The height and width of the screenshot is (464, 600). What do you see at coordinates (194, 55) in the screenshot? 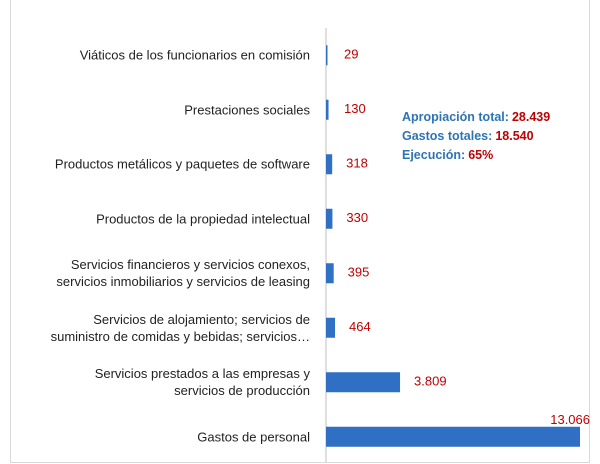
I see `category-label: Viáticos de los funcionarios en comisión` at bounding box center [194, 55].